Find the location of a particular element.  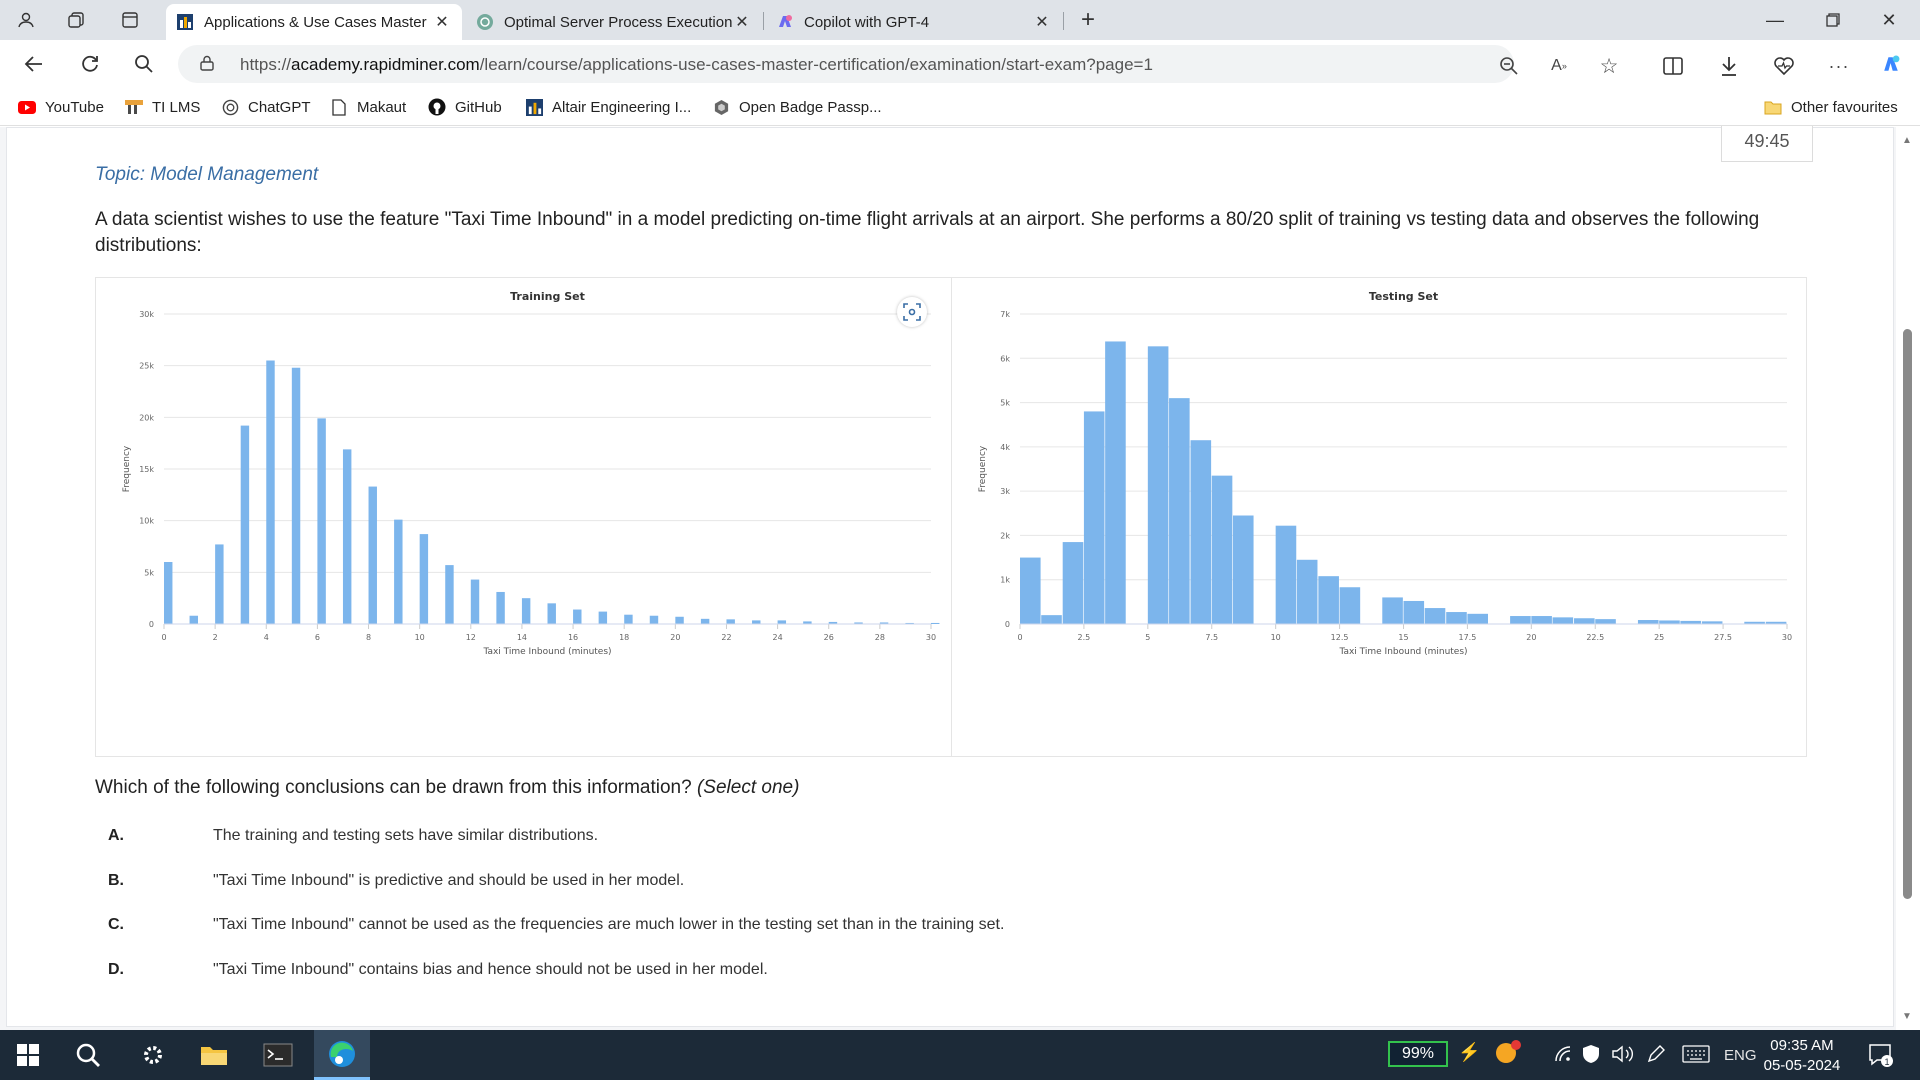

bookmark-ti-lms: TI LMS is located at coordinates (162, 107).